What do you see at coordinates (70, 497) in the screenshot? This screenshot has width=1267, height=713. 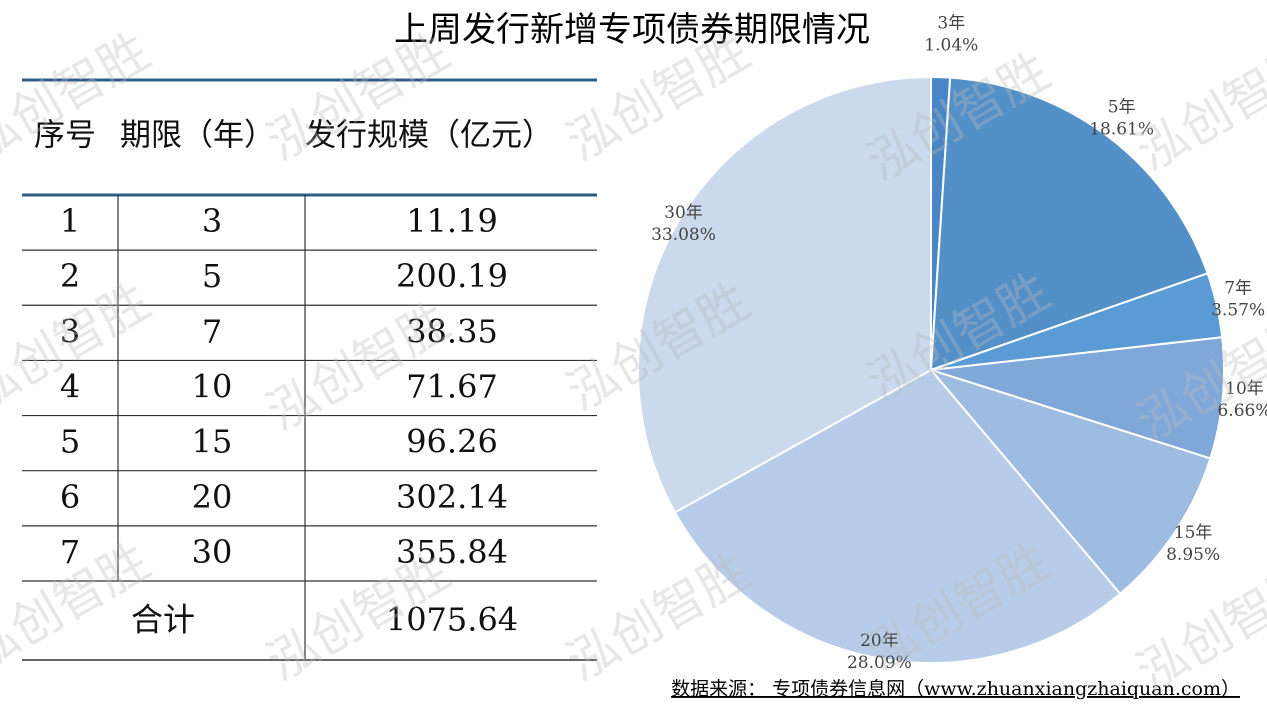 I see `table-cell: 6` at bounding box center [70, 497].